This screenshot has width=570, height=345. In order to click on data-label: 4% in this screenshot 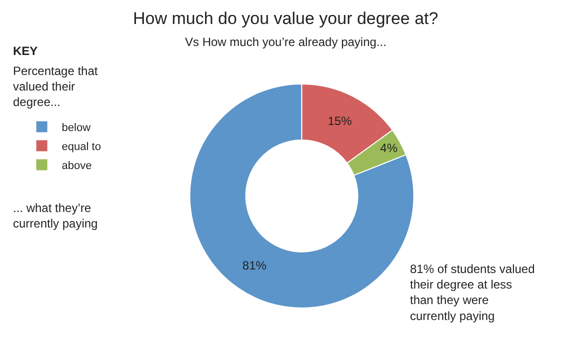, I will do `click(389, 148)`.